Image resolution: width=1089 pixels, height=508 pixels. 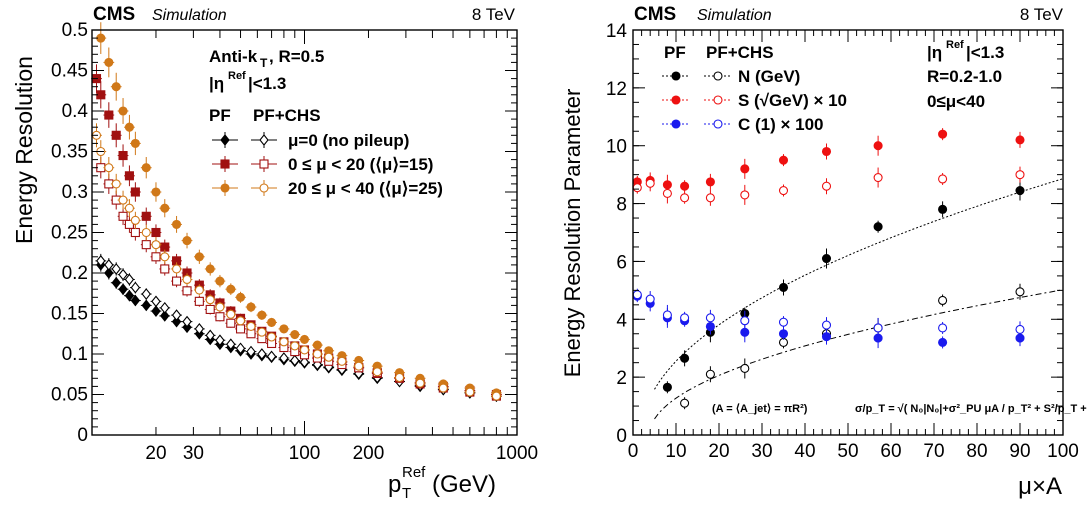 I want to click on right-x-tick-label: 0, so click(x=633, y=451).